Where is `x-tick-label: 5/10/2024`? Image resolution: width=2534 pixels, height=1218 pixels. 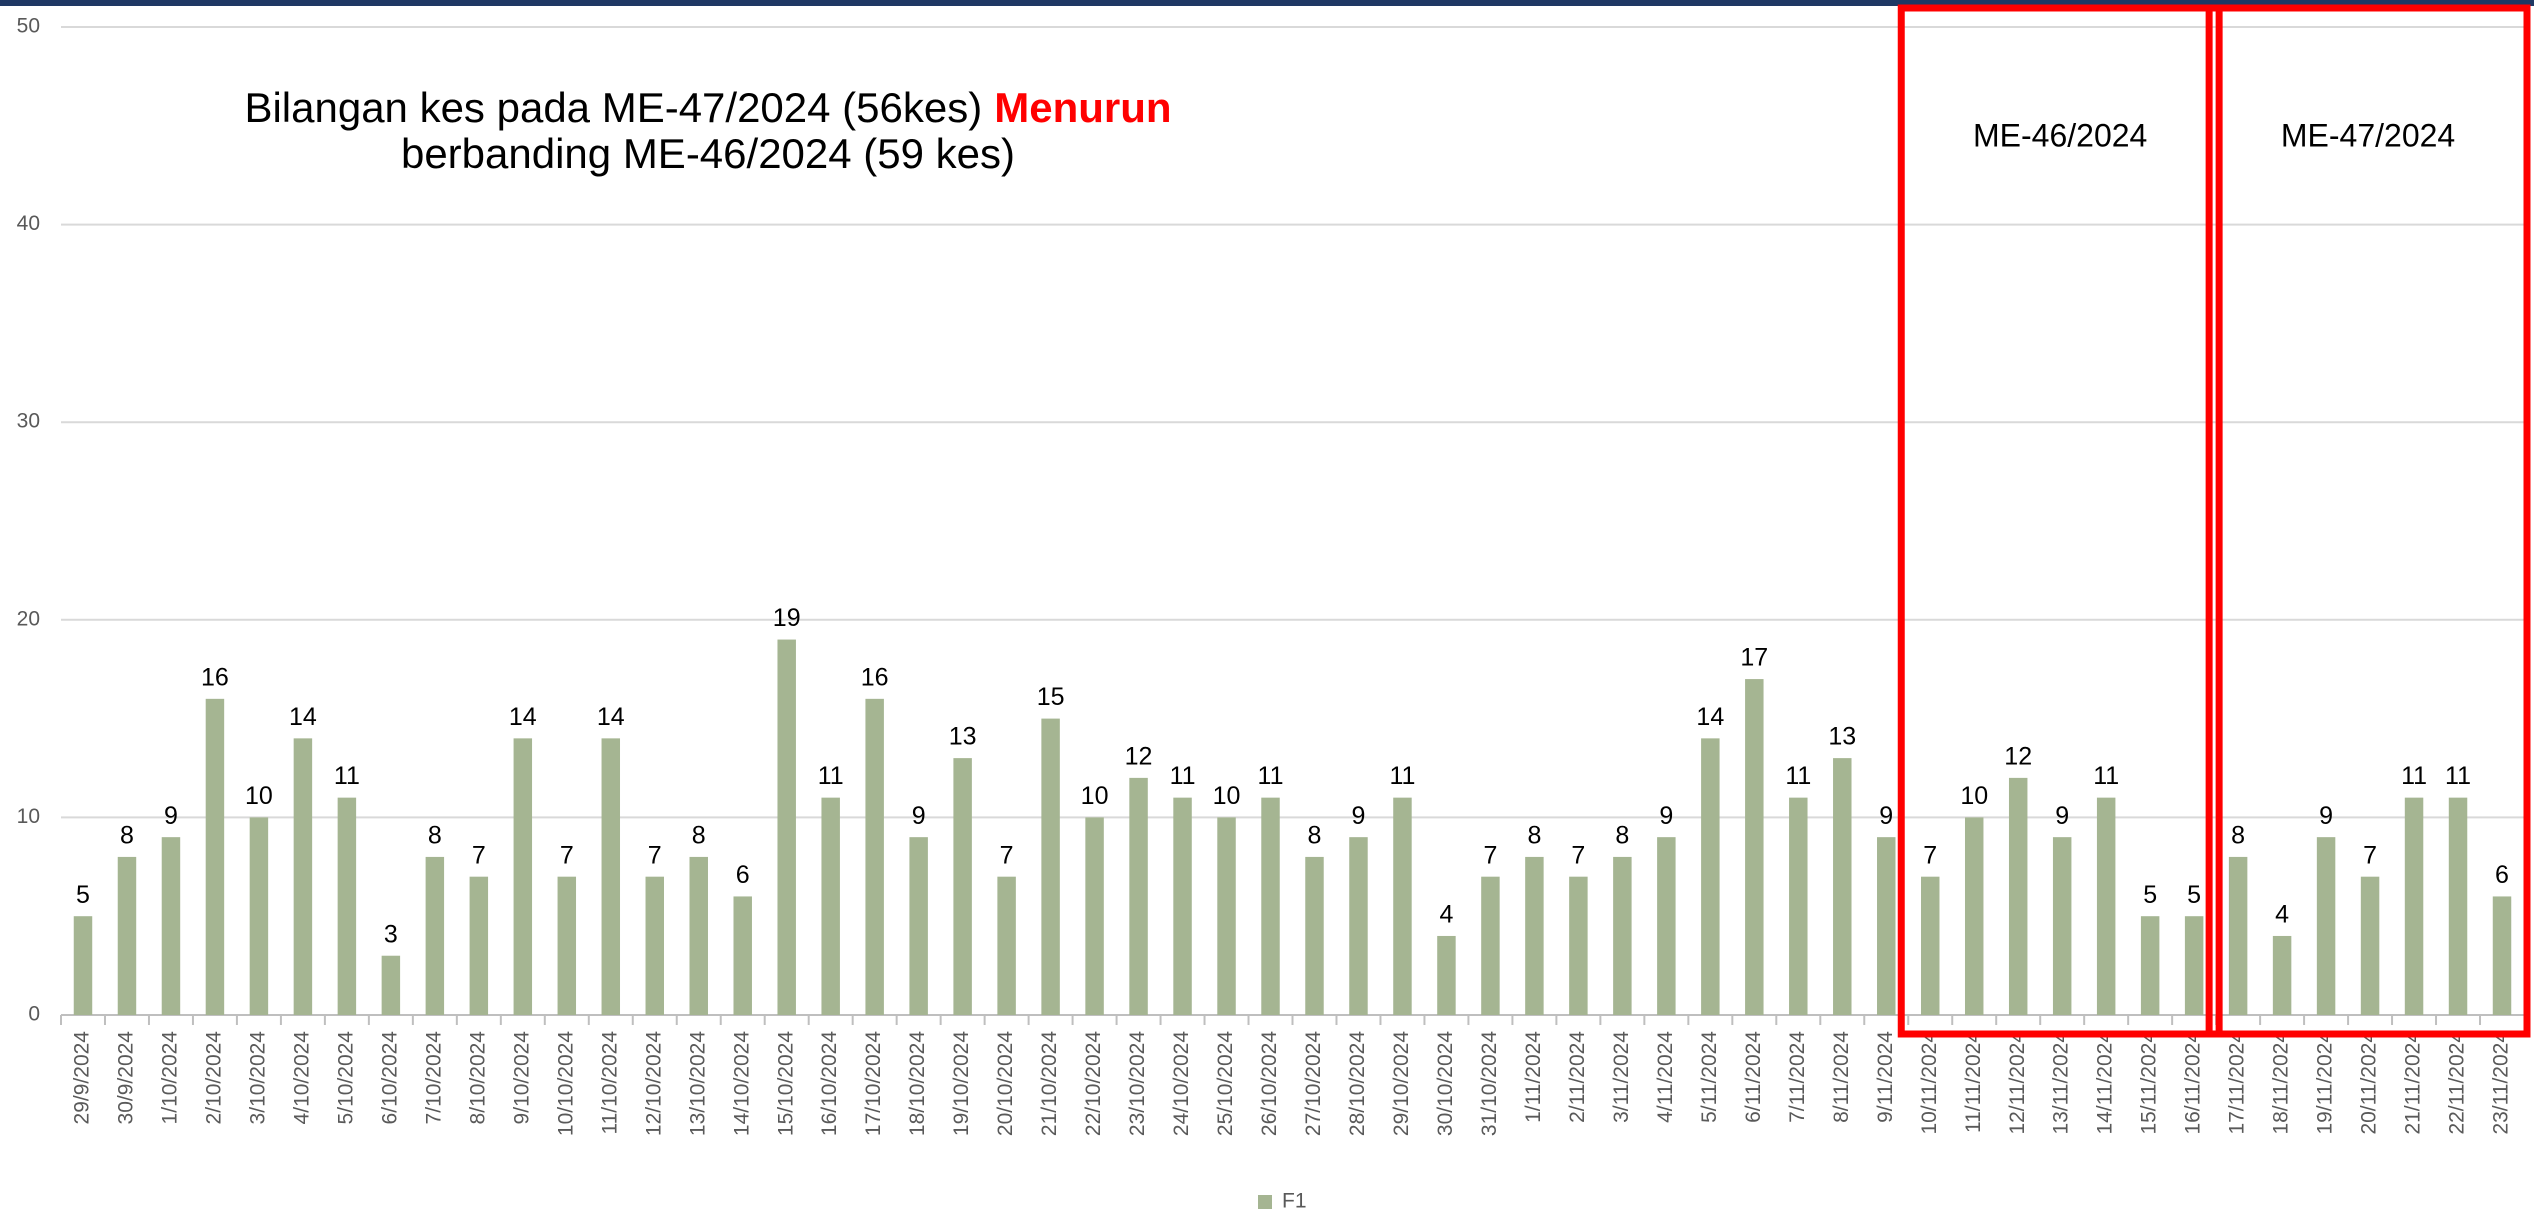
x-tick-label: 5/10/2024 is located at coordinates (345, 1078).